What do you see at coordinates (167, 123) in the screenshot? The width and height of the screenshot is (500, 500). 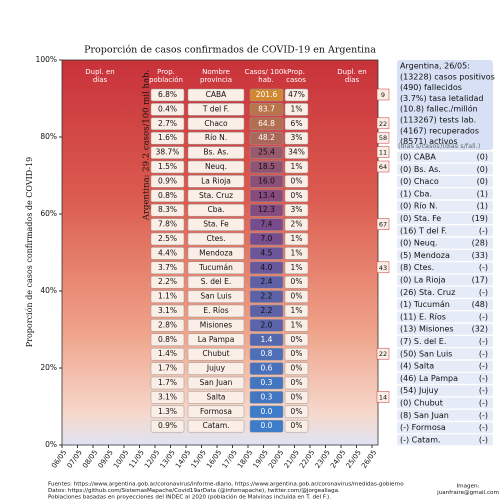 I see `population-share: 2.7%` at bounding box center [167, 123].